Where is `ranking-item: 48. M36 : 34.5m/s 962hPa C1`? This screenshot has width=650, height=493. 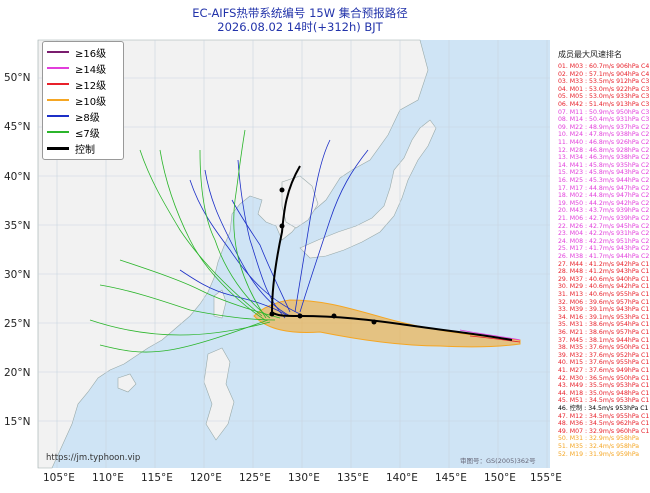 ranking-item: 48. M36 : 34.5m/s 962hPa C1 is located at coordinates (604, 424).